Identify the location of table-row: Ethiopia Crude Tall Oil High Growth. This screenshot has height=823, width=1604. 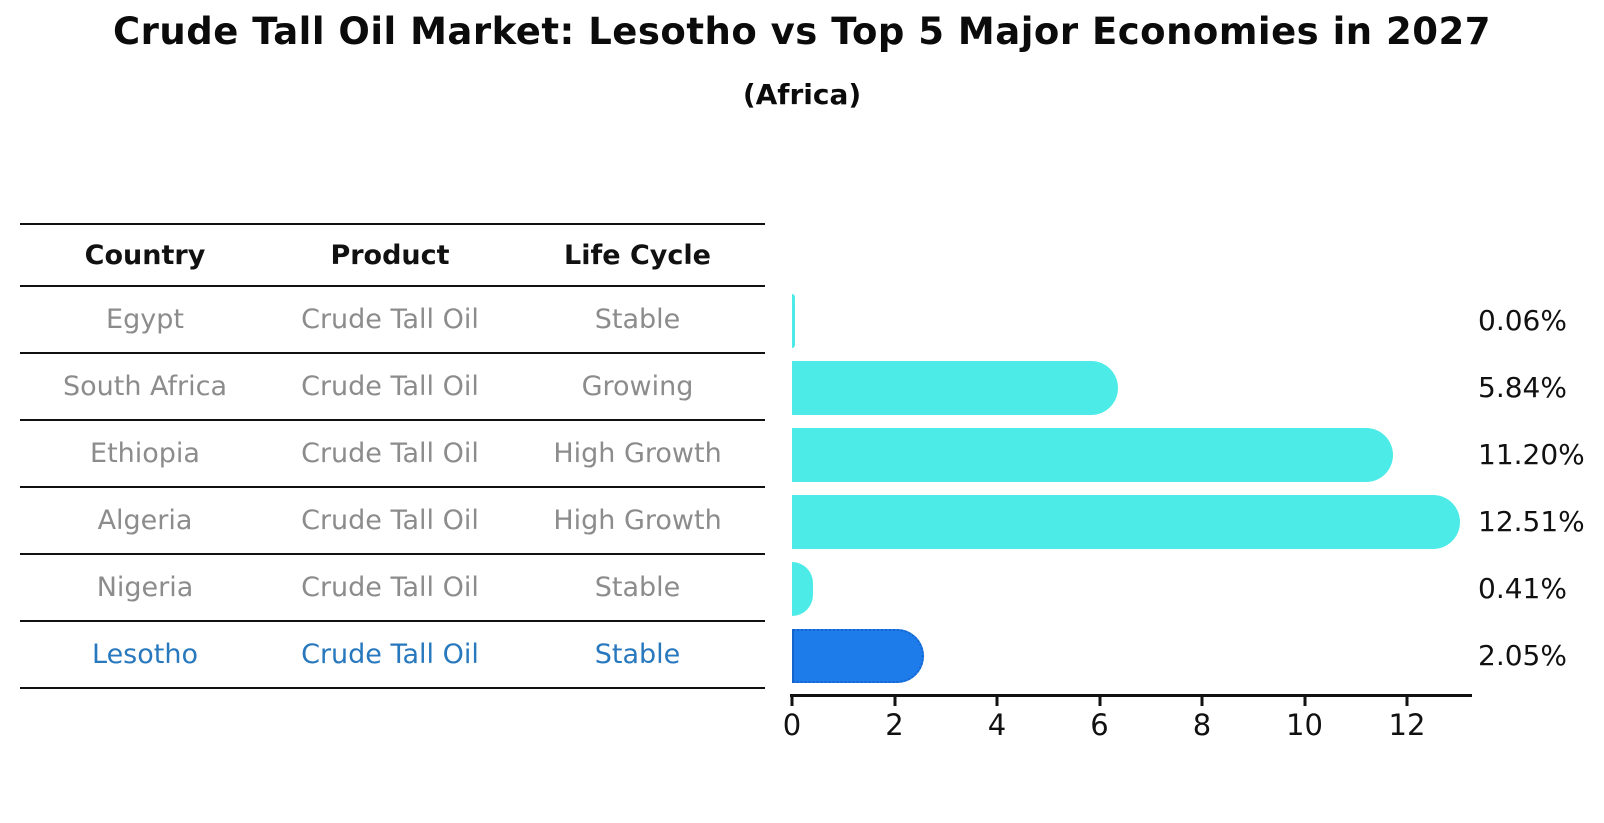
(392, 454).